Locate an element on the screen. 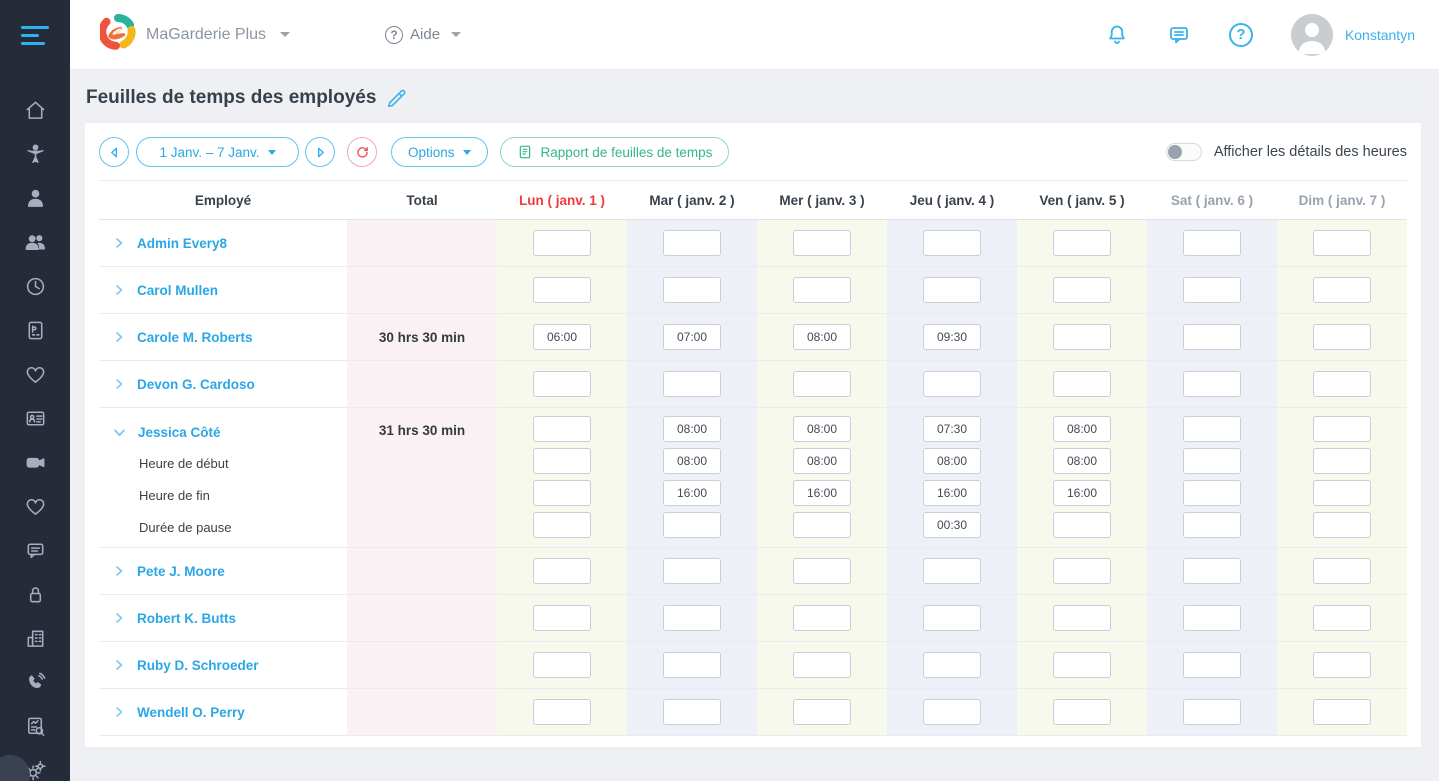 Image resolution: width=1439 pixels, height=781 pixels. chevron-down-icon is located at coordinates (119, 432).